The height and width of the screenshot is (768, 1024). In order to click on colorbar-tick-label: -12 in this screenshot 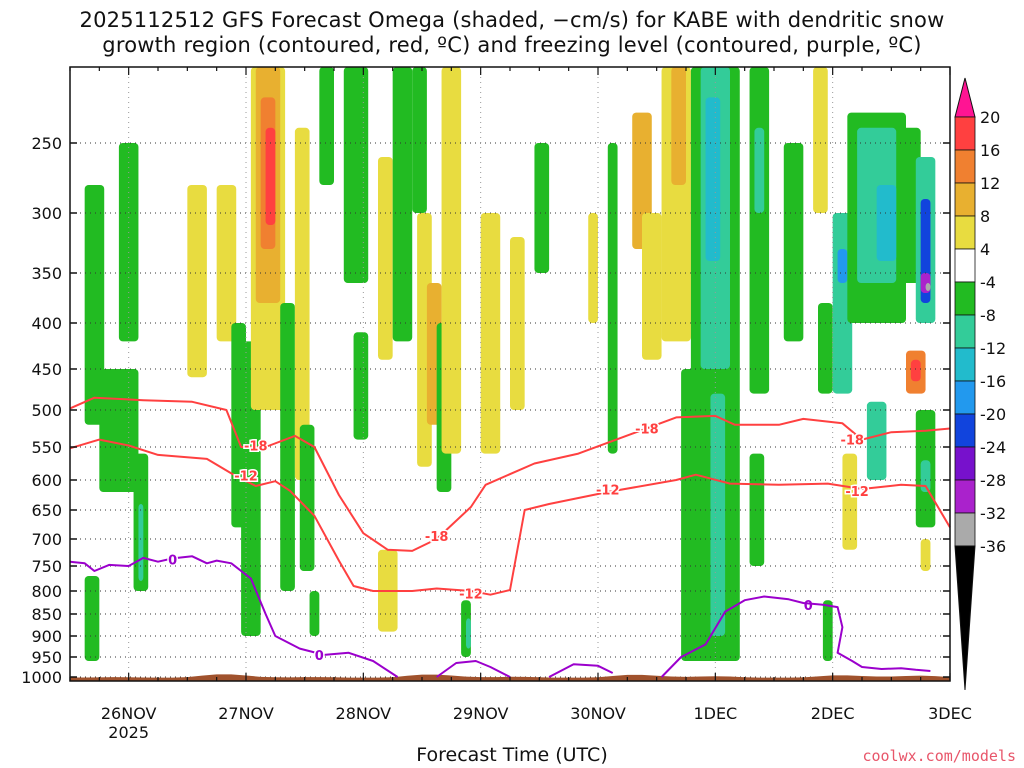, I will do `click(993, 348)`.